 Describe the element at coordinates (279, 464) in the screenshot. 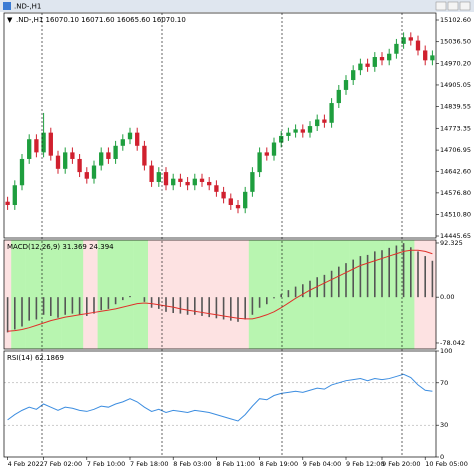

I see `x-tick-label: 8 Feb 19:00` at that location.